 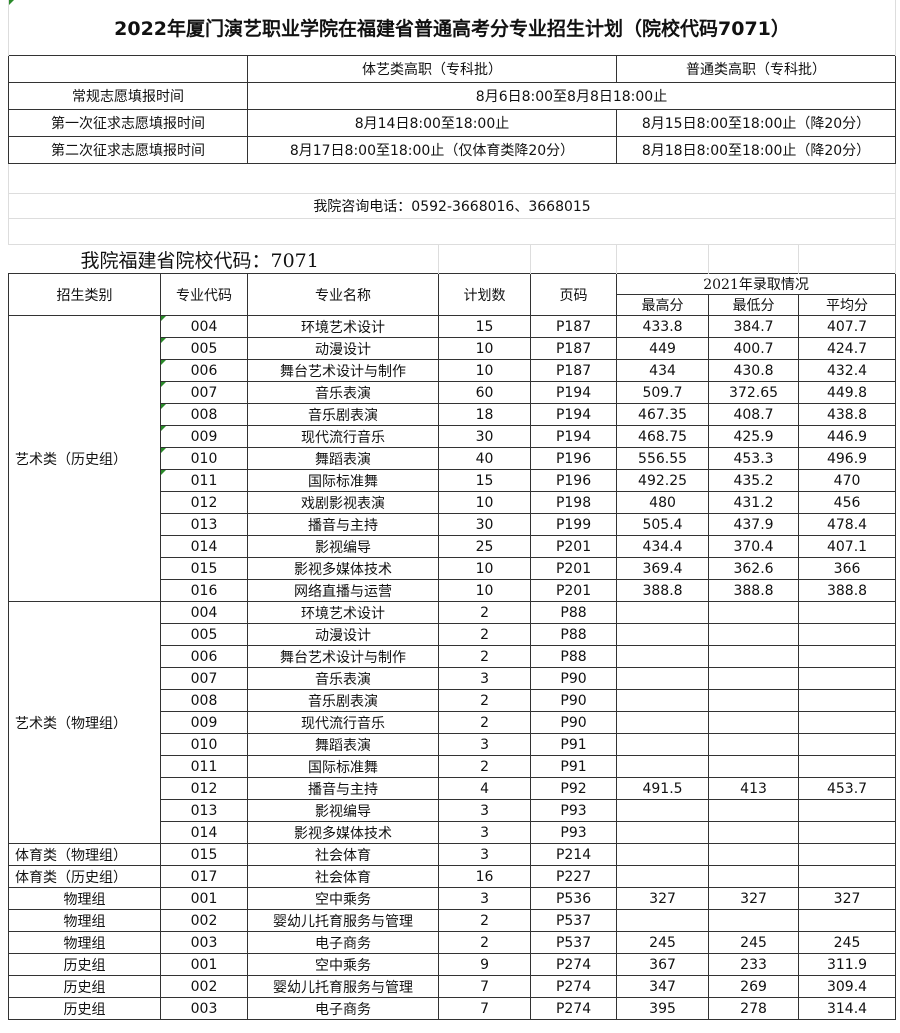 I want to click on category-cell: 历史组, so click(x=84, y=1008).